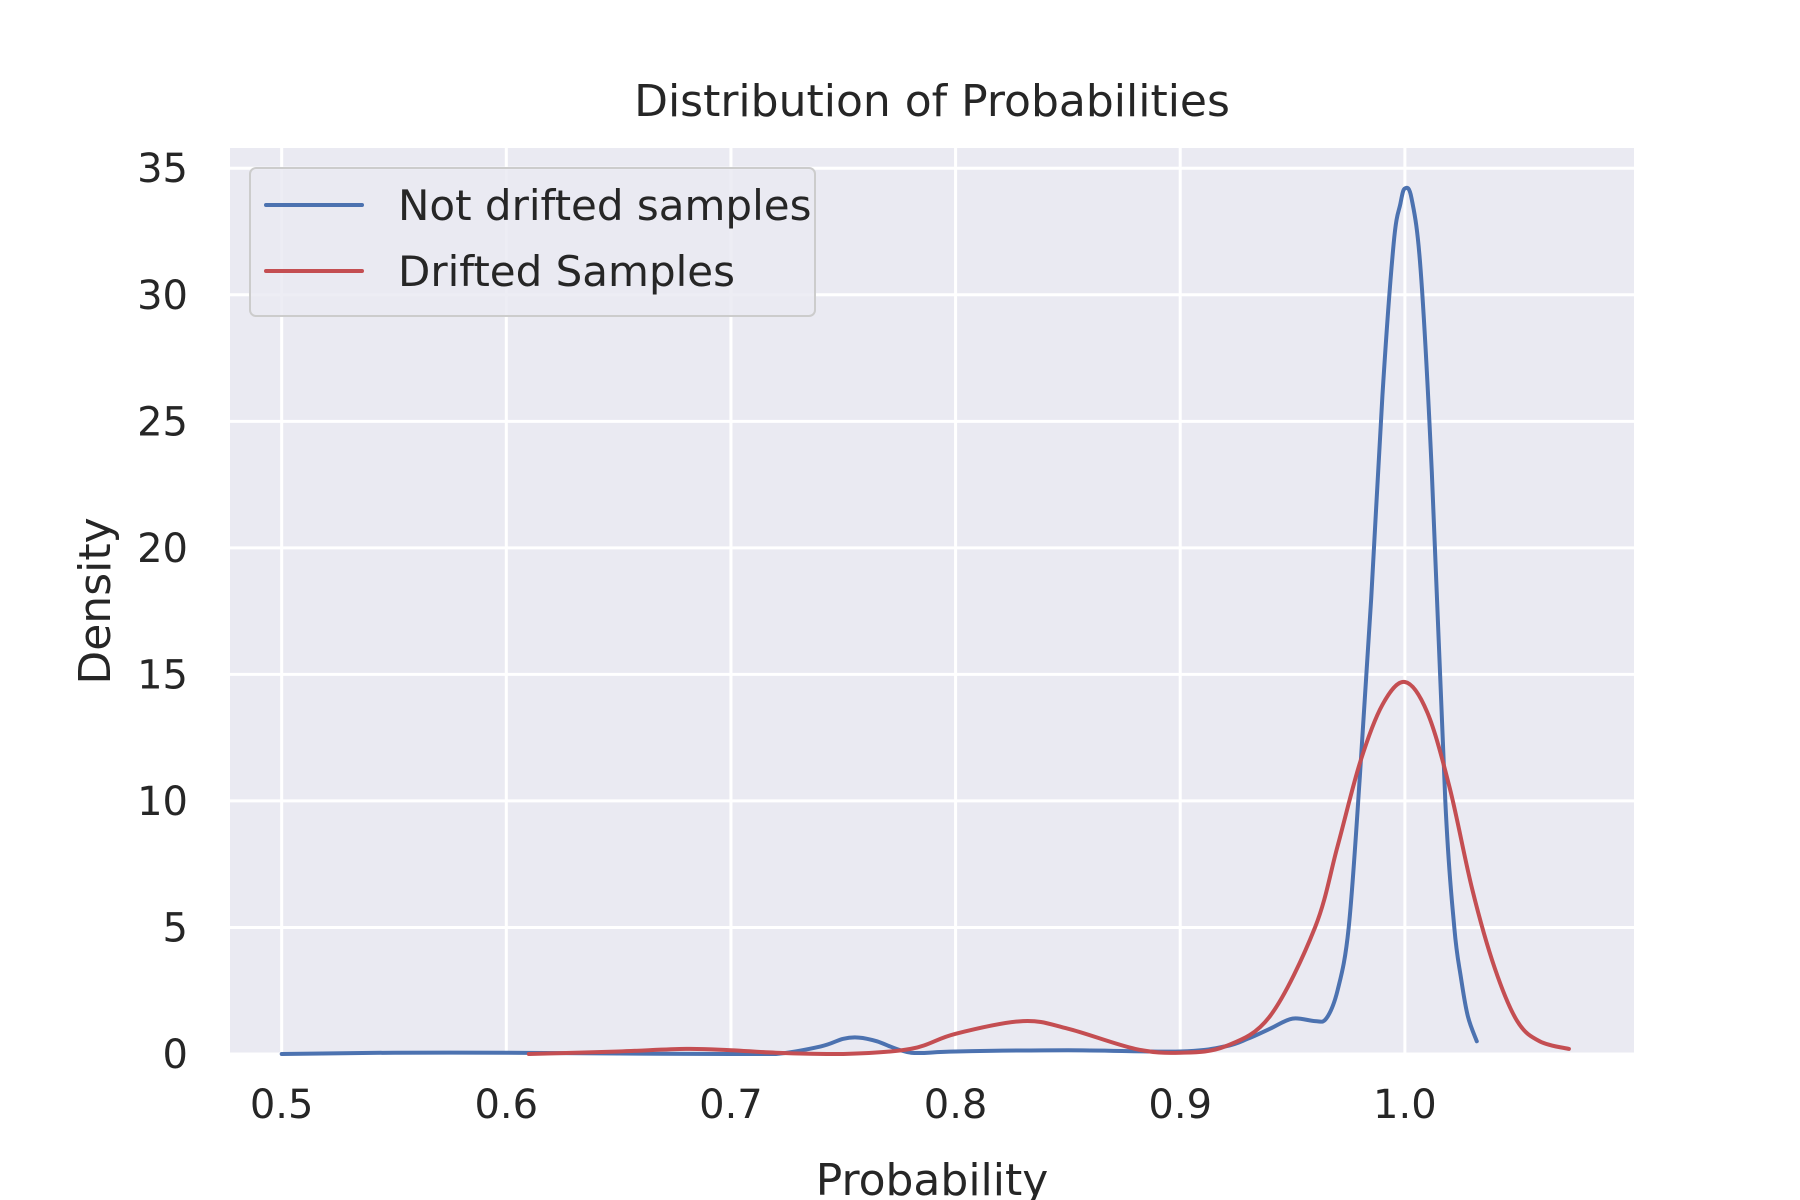  Describe the element at coordinates (162, 675) in the screenshot. I see `y-tick-label: 15` at that location.